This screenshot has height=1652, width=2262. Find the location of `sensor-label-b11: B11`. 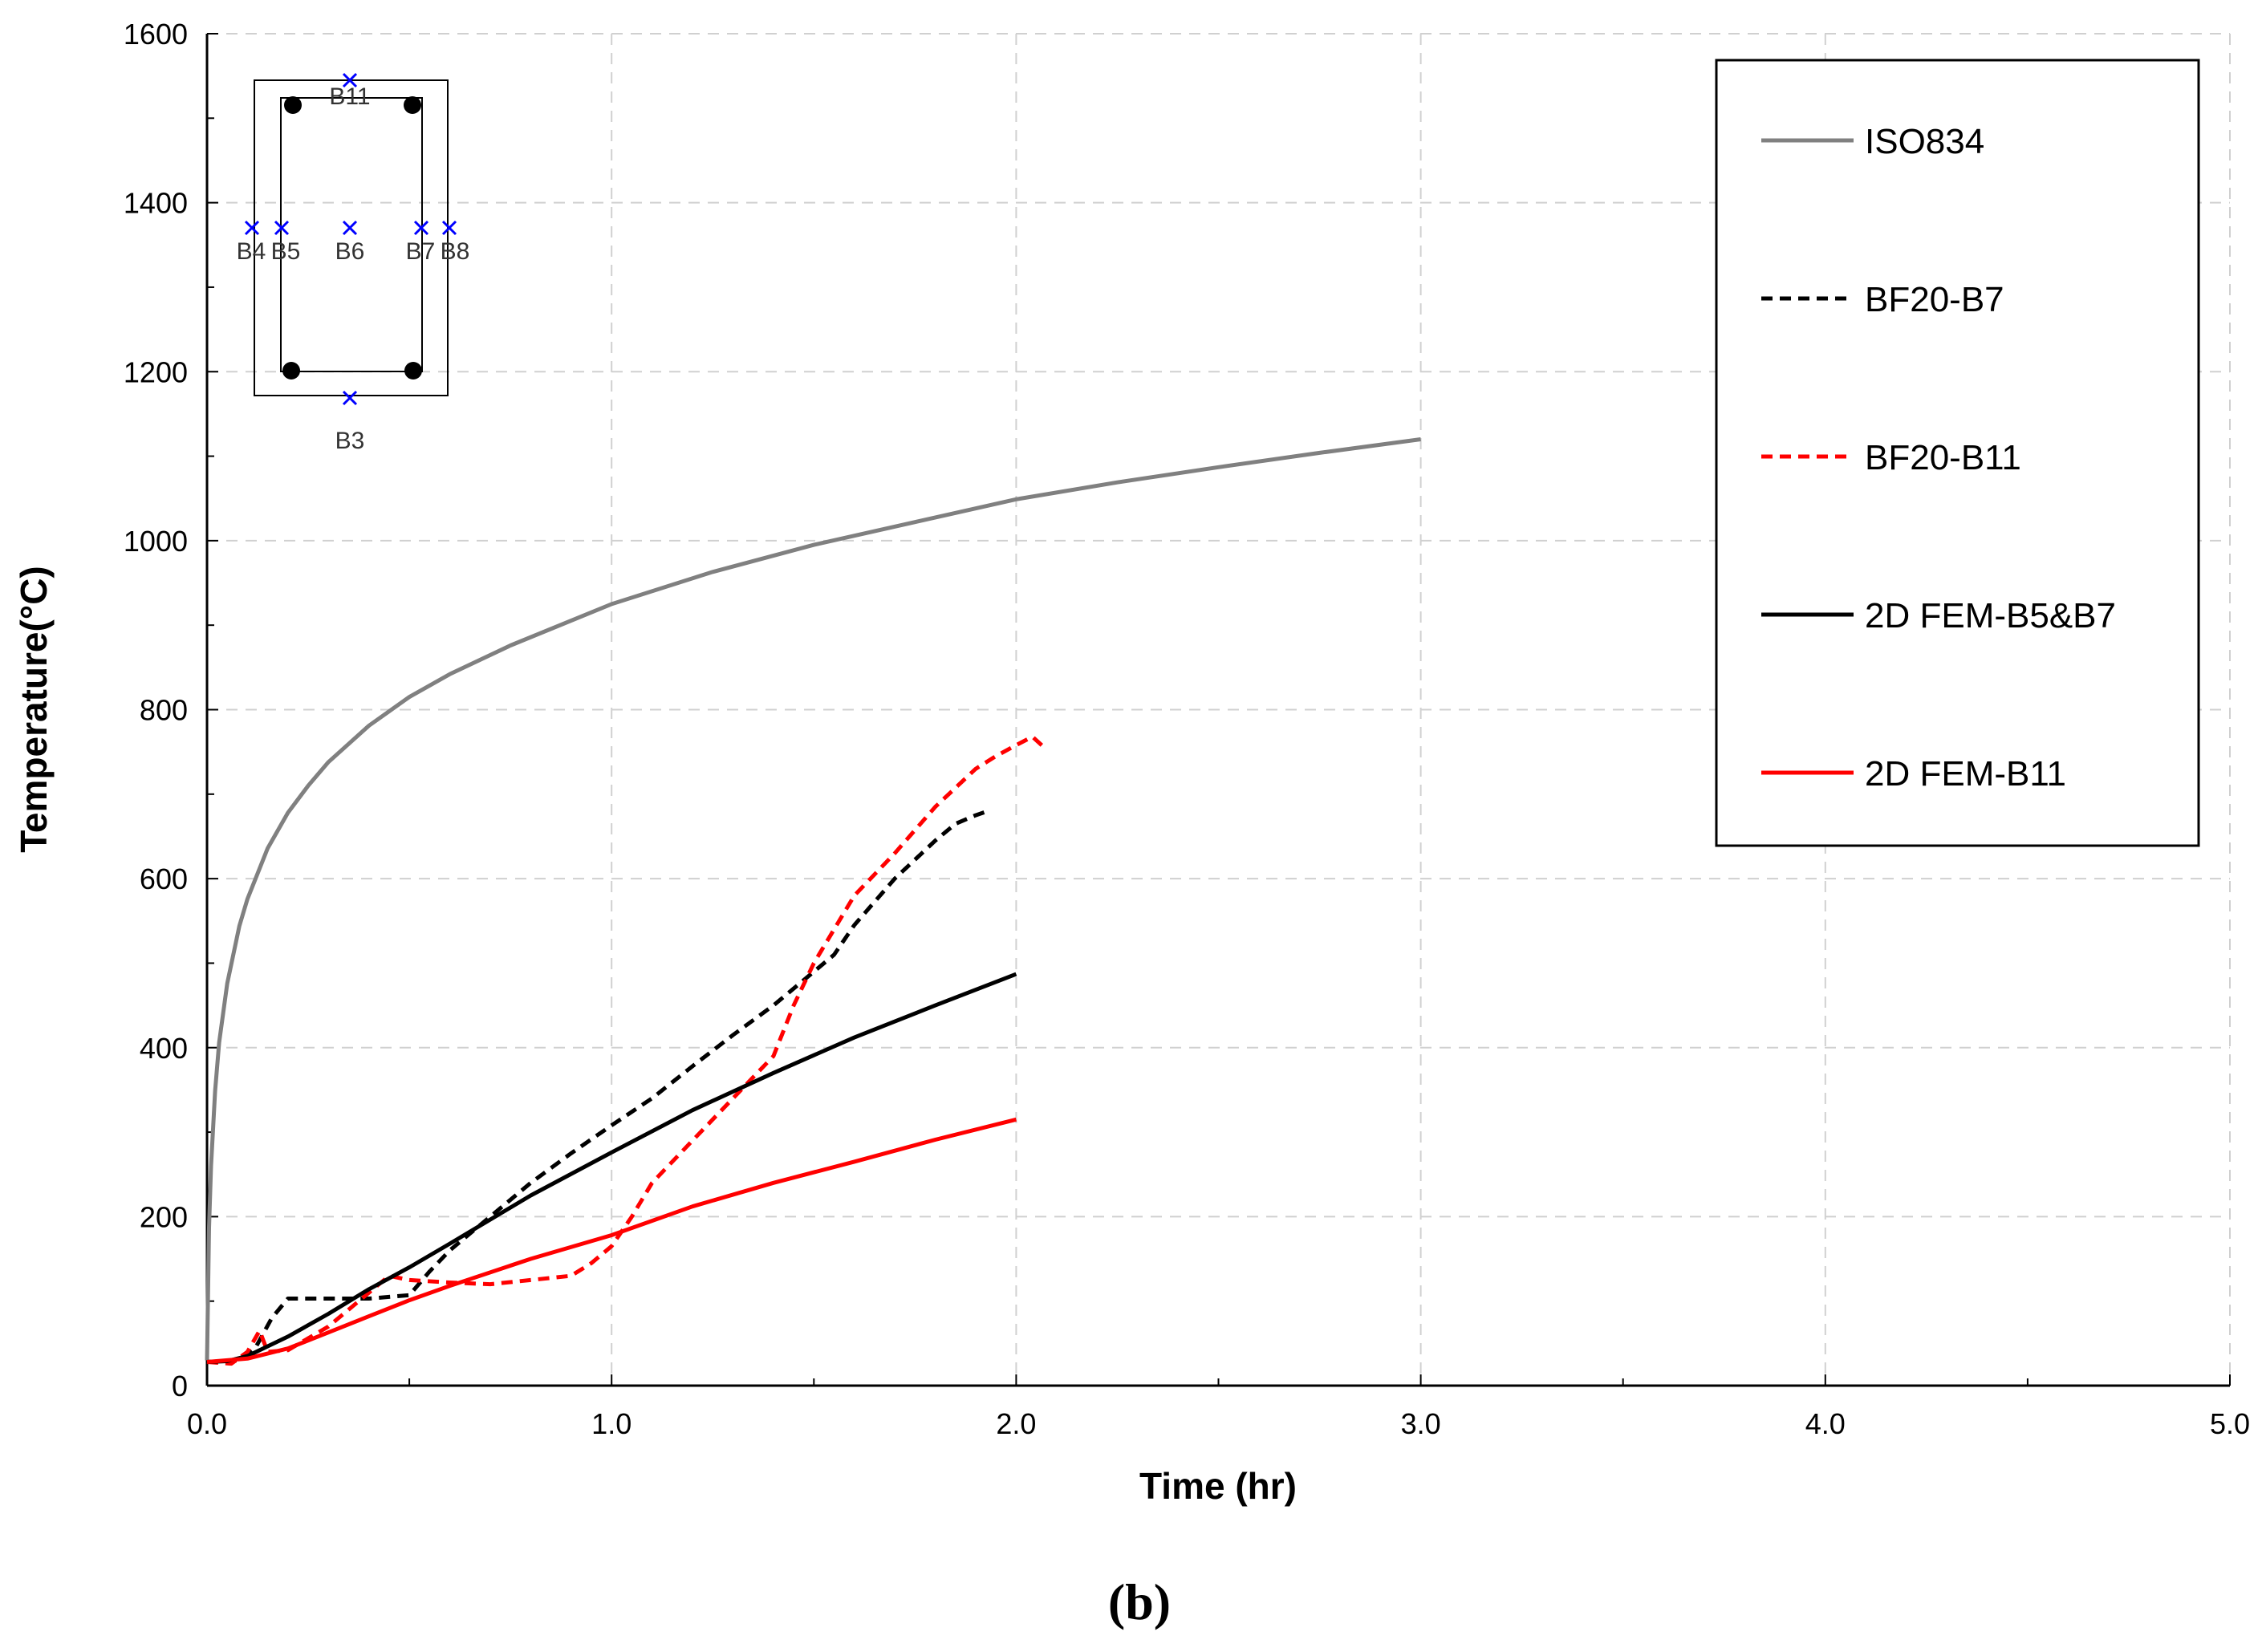

sensor-label-b11: B11 is located at coordinates (350, 96).